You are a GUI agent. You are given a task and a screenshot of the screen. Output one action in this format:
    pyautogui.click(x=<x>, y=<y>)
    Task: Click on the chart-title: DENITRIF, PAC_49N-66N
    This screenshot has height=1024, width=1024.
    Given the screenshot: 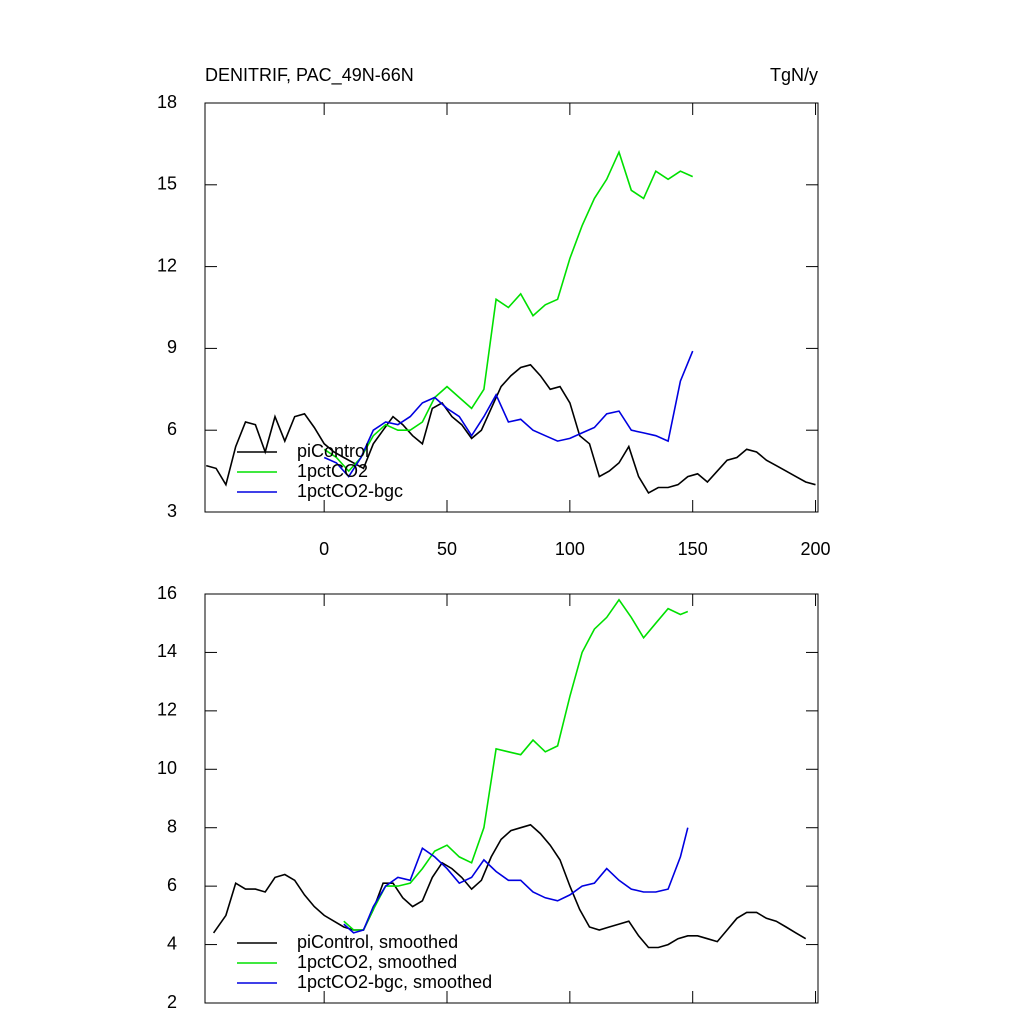 What is the action you would take?
    pyautogui.click(x=309, y=75)
    